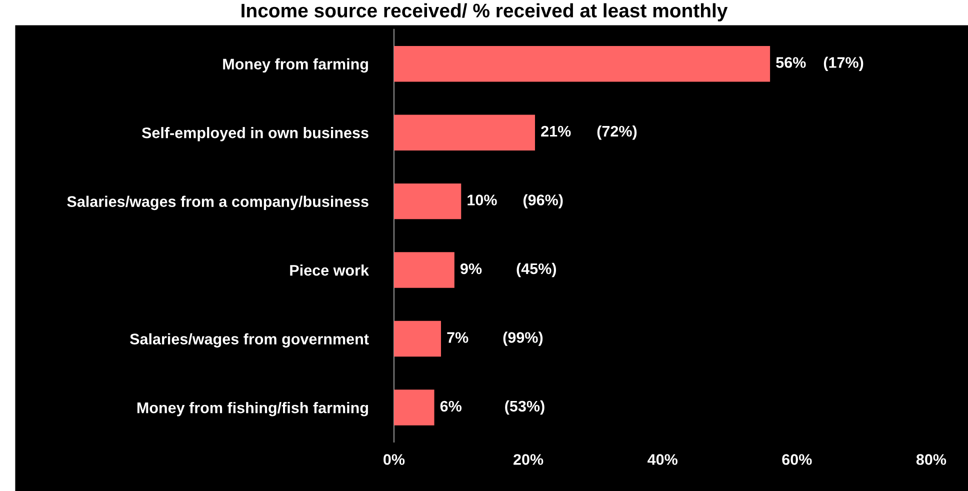 The width and height of the screenshot is (968, 491). Describe the element at coordinates (589, 132) in the screenshot. I see `data-label: 21% (72%)` at that location.